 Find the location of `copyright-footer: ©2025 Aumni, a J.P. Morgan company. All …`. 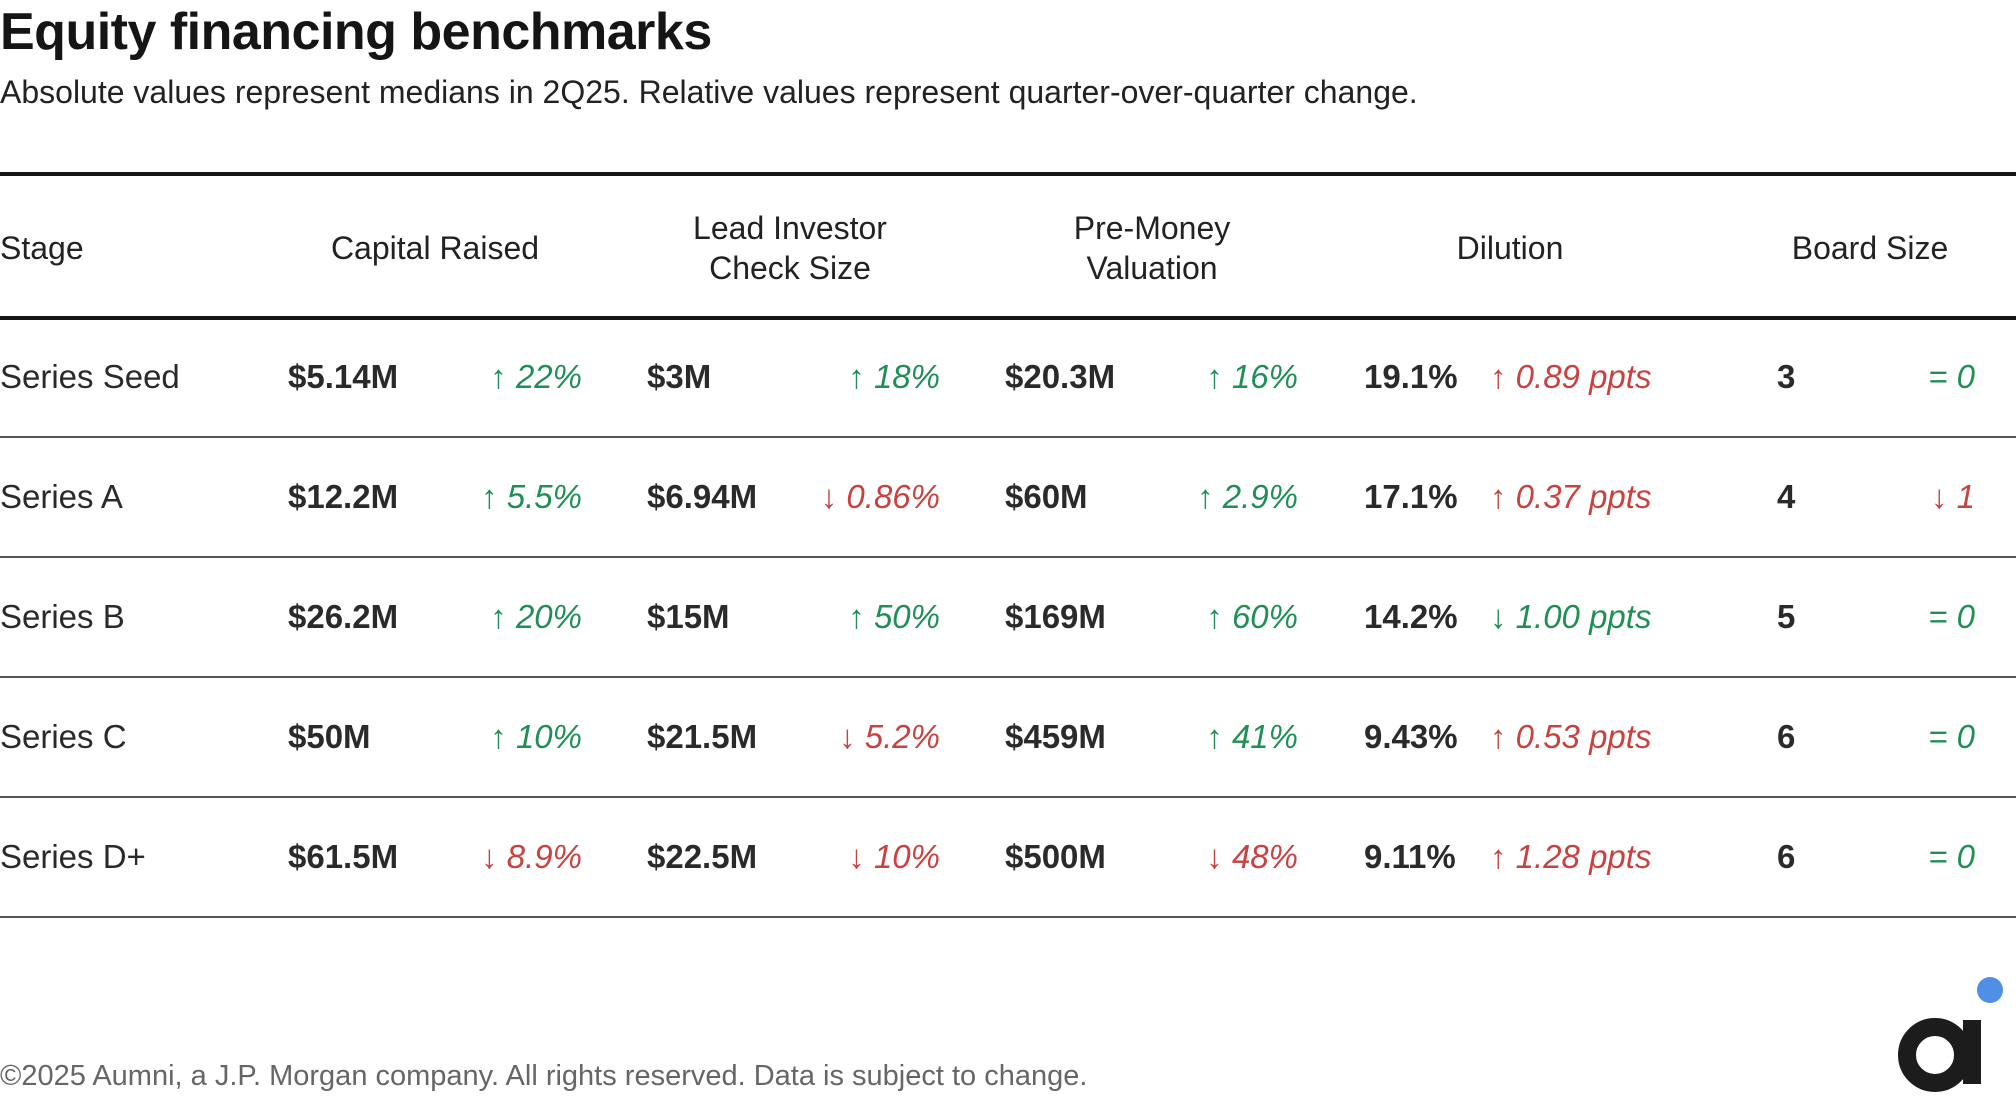

copyright-footer: ©2025 Aumni, a J.P. Morgan company. All … is located at coordinates (544, 1076).